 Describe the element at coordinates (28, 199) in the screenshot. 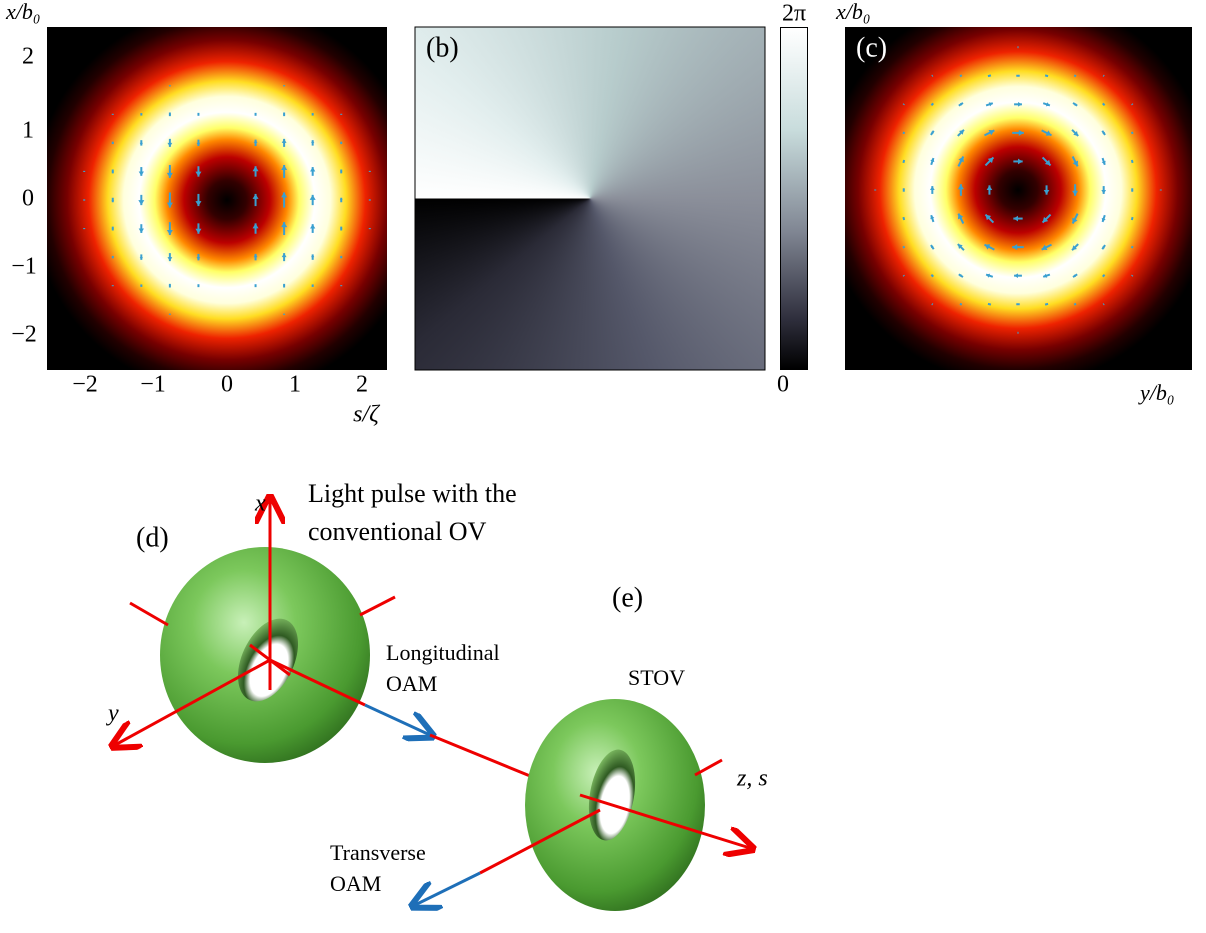

I see `y-tick-label: 0` at that location.